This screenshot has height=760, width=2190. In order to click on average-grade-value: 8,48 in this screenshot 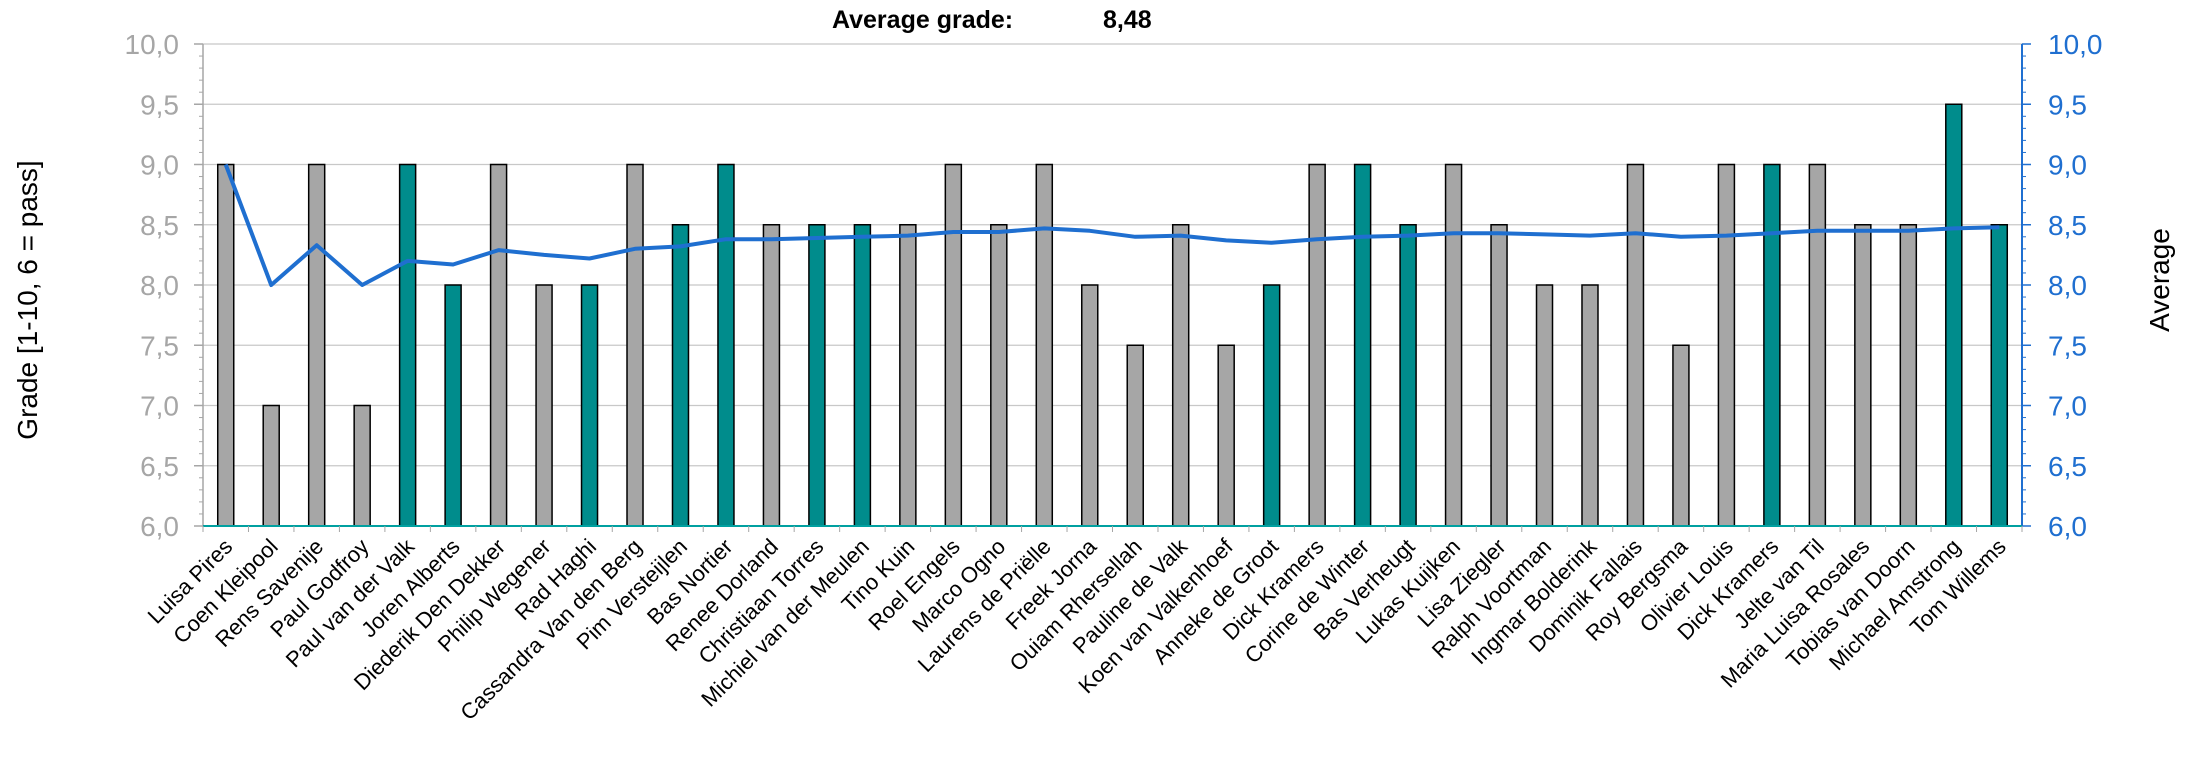, I will do `click(1127, 20)`.